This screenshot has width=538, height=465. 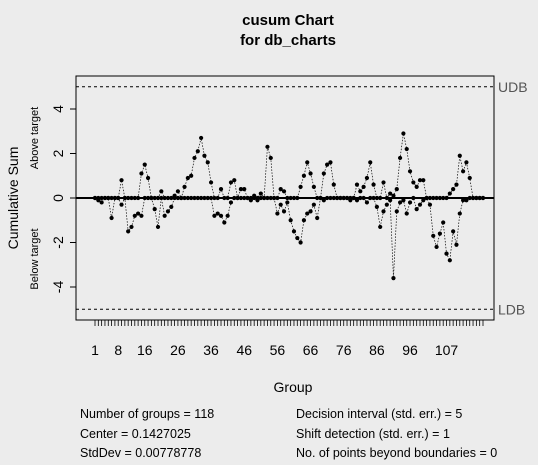 I want to click on y-axis-above-label: Above target, so click(x=35, y=138).